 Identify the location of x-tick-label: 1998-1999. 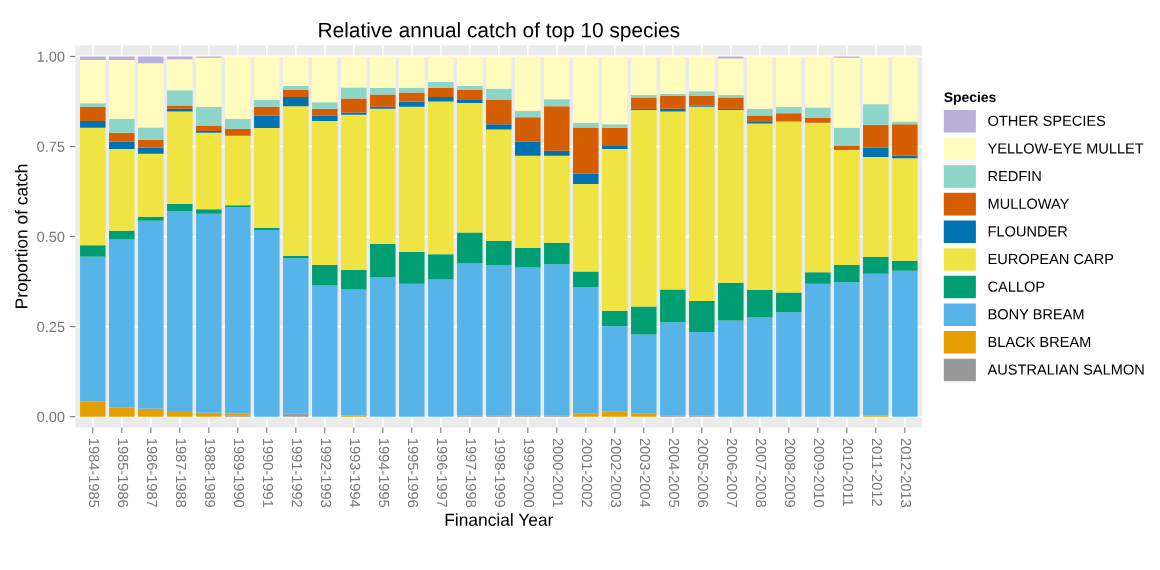
(500, 473).